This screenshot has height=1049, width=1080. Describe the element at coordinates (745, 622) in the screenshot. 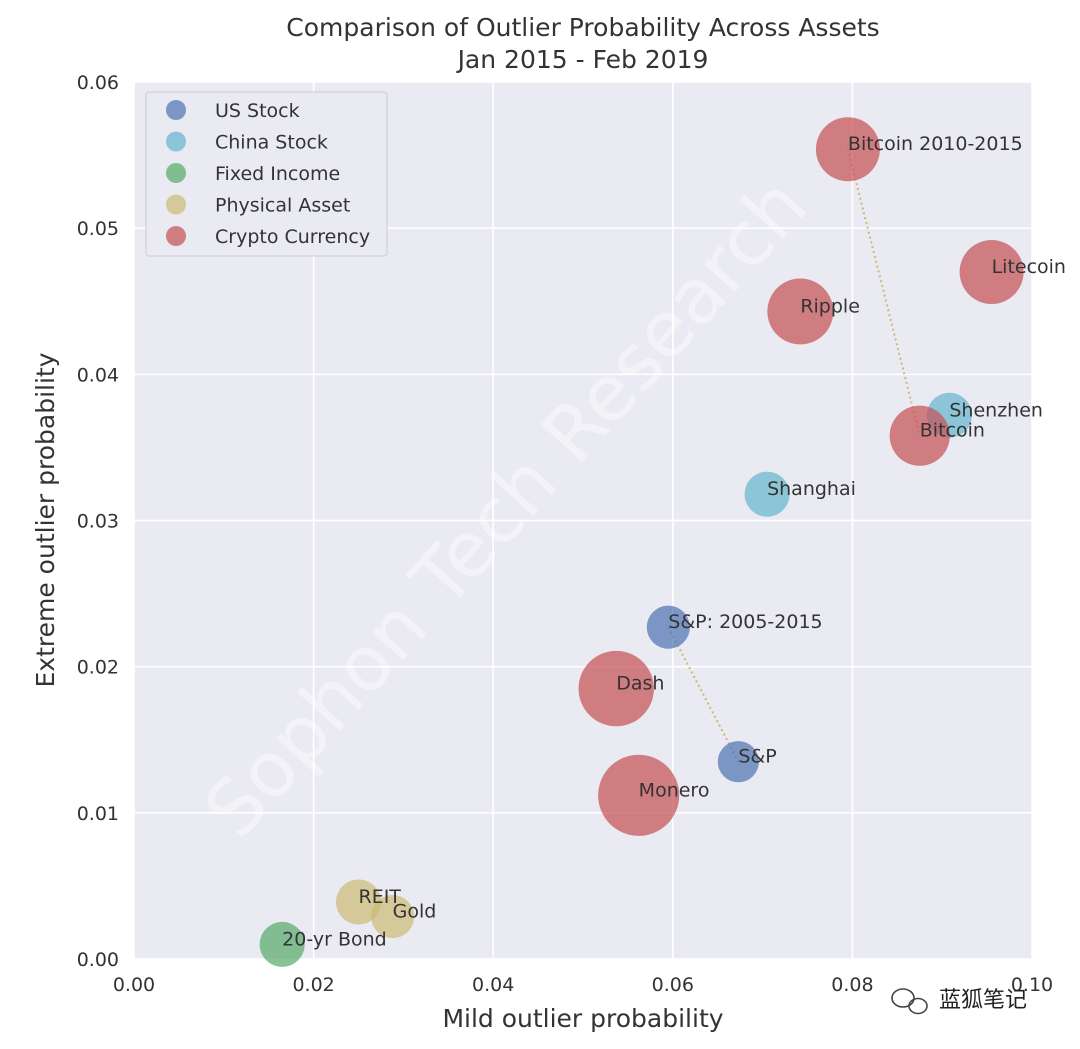

I see `point-label-s-p-2005-2015: S&P: 2005-2015` at that location.